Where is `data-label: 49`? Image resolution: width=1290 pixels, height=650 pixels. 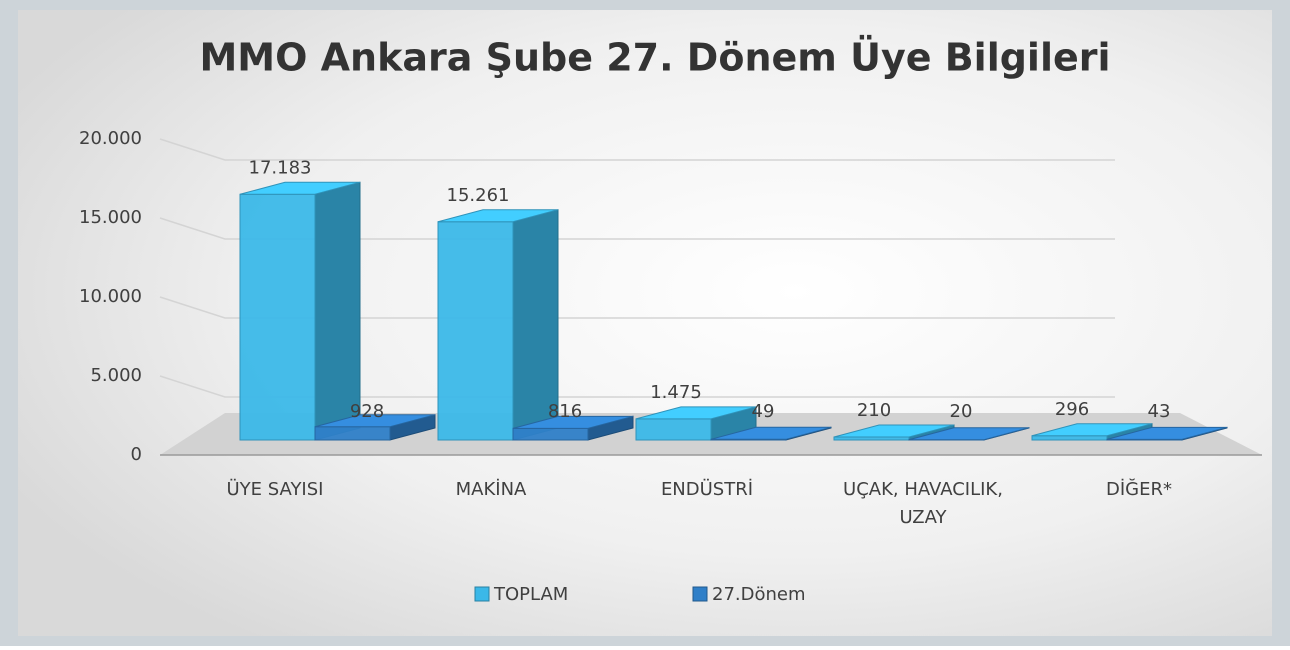 data-label: 49 is located at coordinates (763, 411).